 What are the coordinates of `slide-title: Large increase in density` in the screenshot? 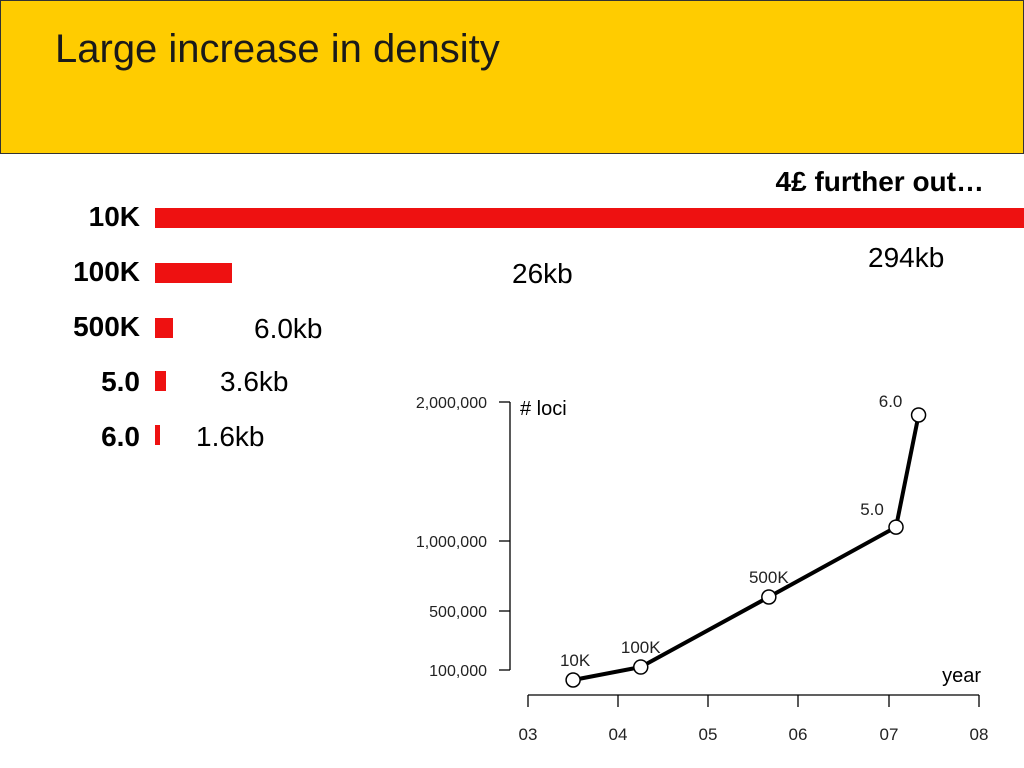 It's located at (277, 49).